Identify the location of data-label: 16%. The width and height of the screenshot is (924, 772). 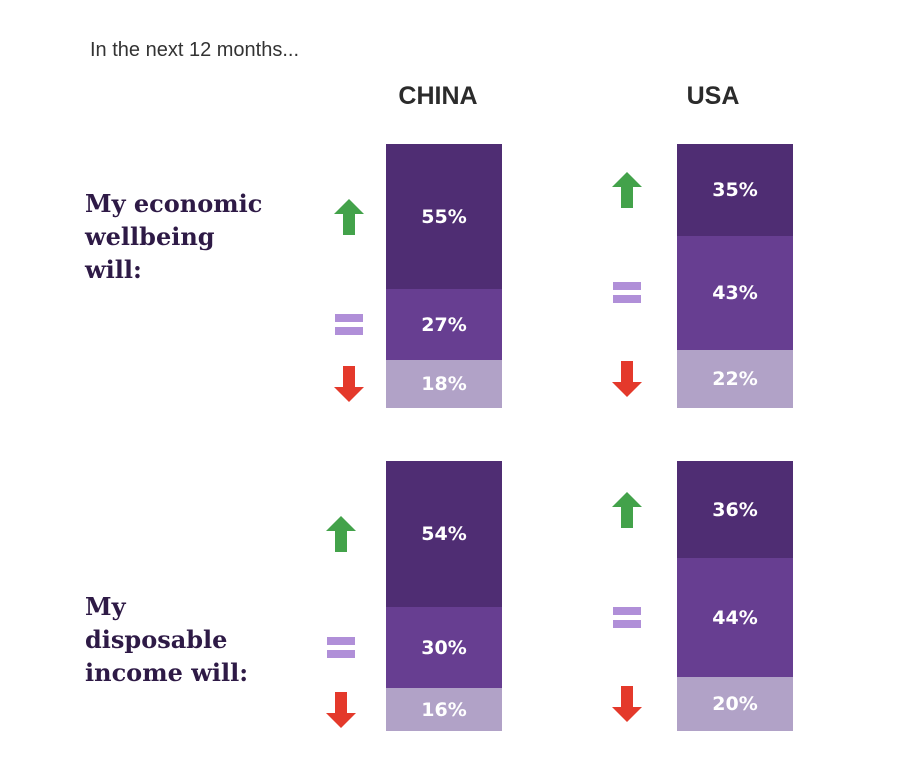
(444, 709).